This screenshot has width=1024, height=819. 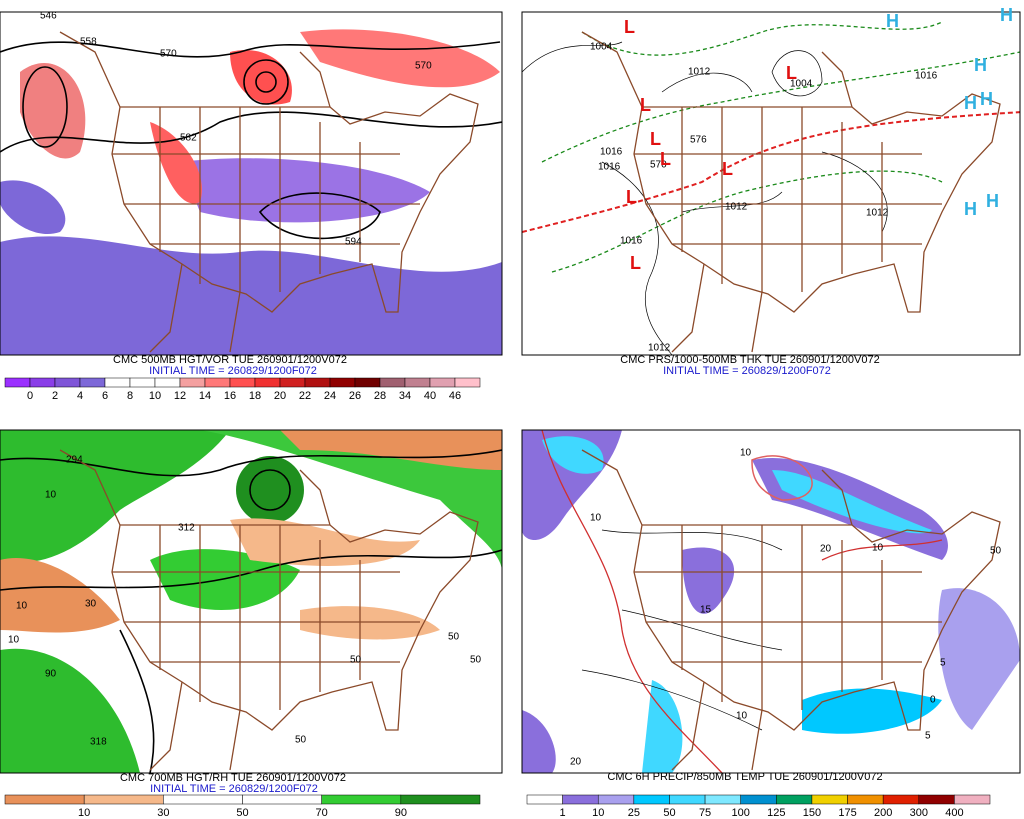 What do you see at coordinates (943, 663) in the screenshot?
I see `contour-label: 5` at bounding box center [943, 663].